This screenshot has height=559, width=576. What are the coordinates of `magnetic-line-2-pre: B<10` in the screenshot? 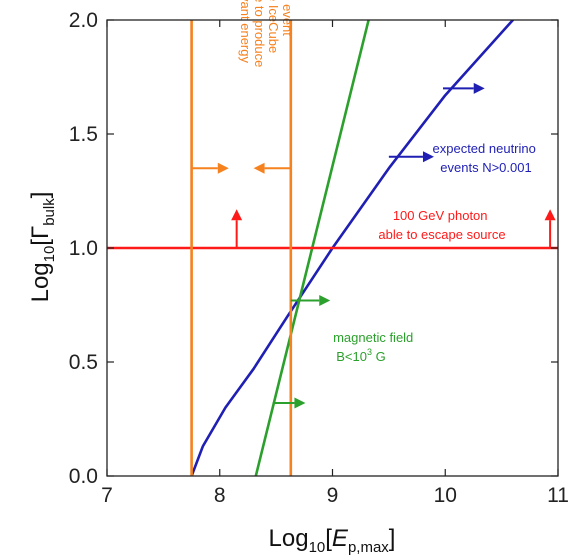 It's located at (351, 356).